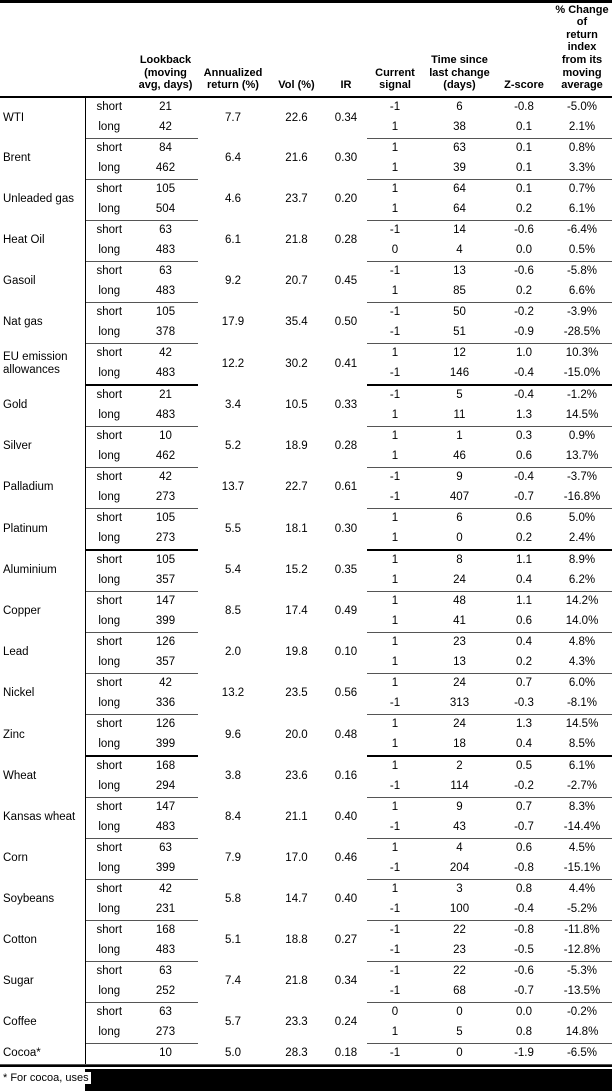  What do you see at coordinates (346, 570) in the screenshot?
I see `cell-ir: 0.35` at bounding box center [346, 570].